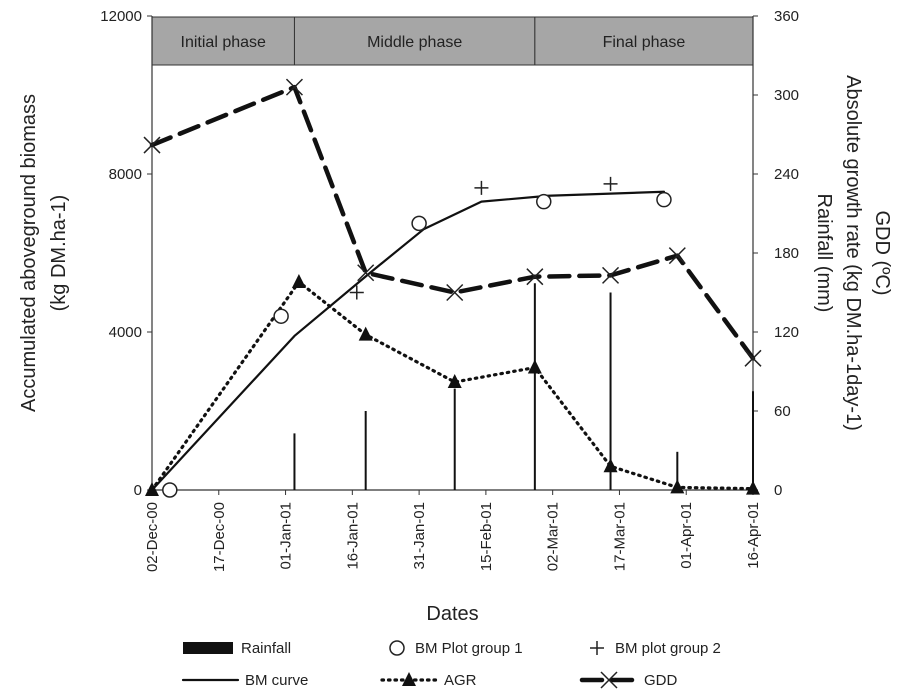  What do you see at coordinates (266, 648) in the screenshot?
I see `legend-label-rainfall: Rainfall` at bounding box center [266, 648].